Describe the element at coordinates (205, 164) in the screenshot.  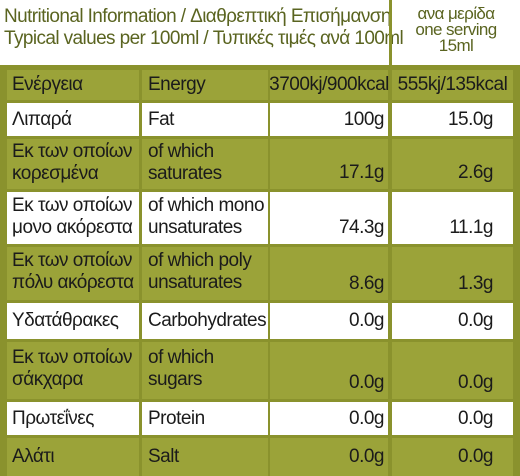
I see `english-label: of which saturates` at that location.